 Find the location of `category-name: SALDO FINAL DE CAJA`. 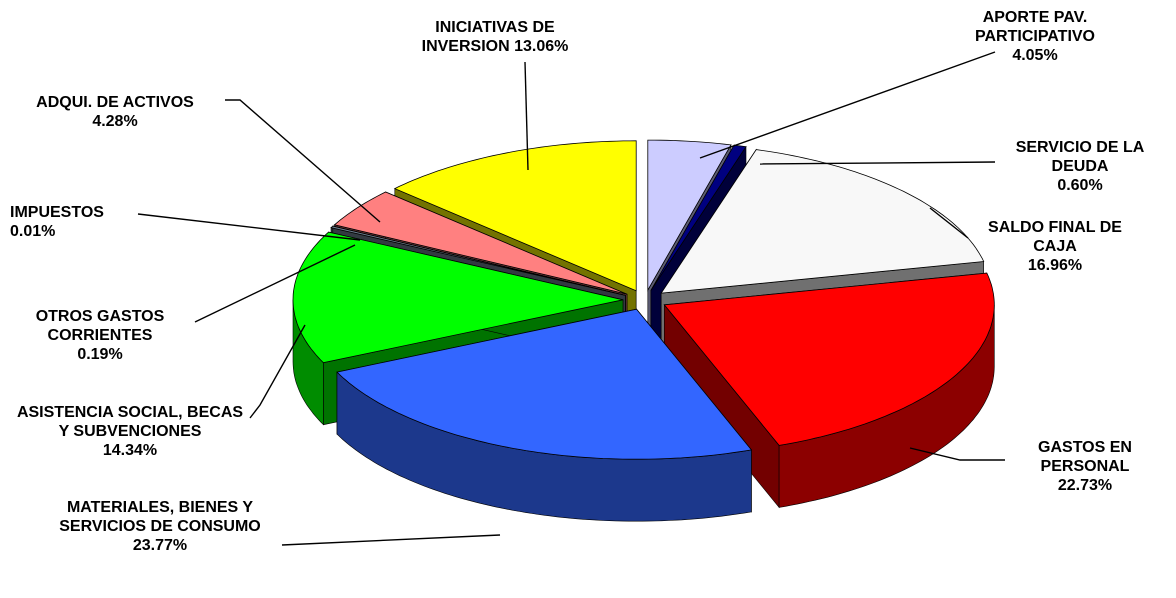

category-name: SALDO FINAL DE CAJA is located at coordinates (1055, 237).